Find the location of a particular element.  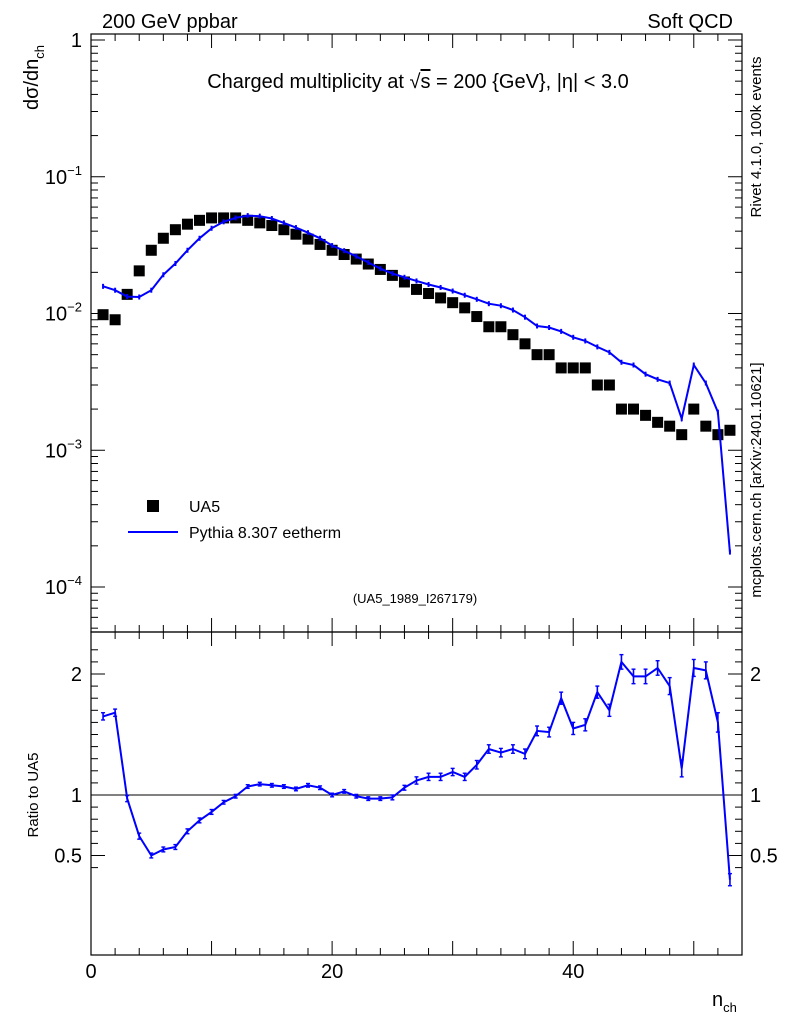

ratio-y-tick-label-right: 2 is located at coordinates (755, 675).